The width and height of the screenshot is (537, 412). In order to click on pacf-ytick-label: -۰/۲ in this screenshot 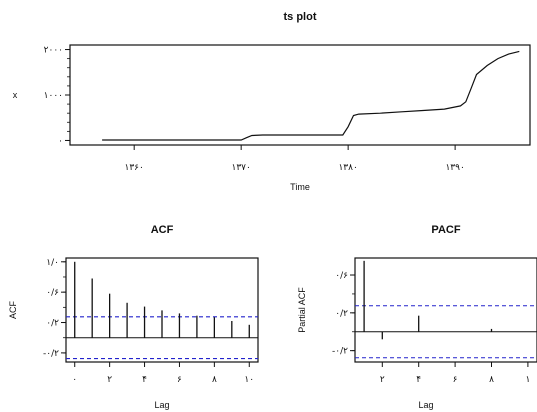, I will do `click(340, 352)`.